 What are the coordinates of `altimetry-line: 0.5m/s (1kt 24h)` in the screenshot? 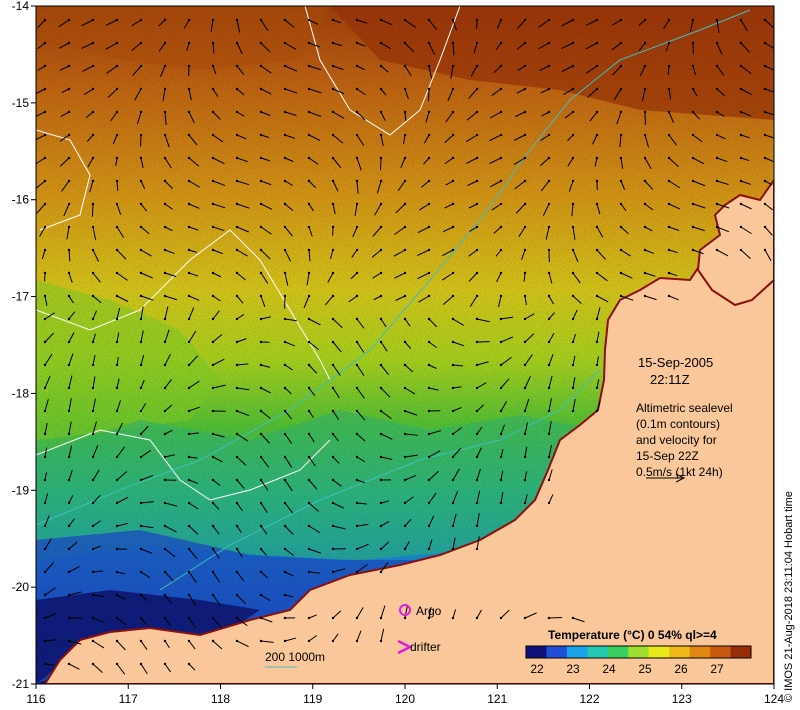 It's located at (679, 472).